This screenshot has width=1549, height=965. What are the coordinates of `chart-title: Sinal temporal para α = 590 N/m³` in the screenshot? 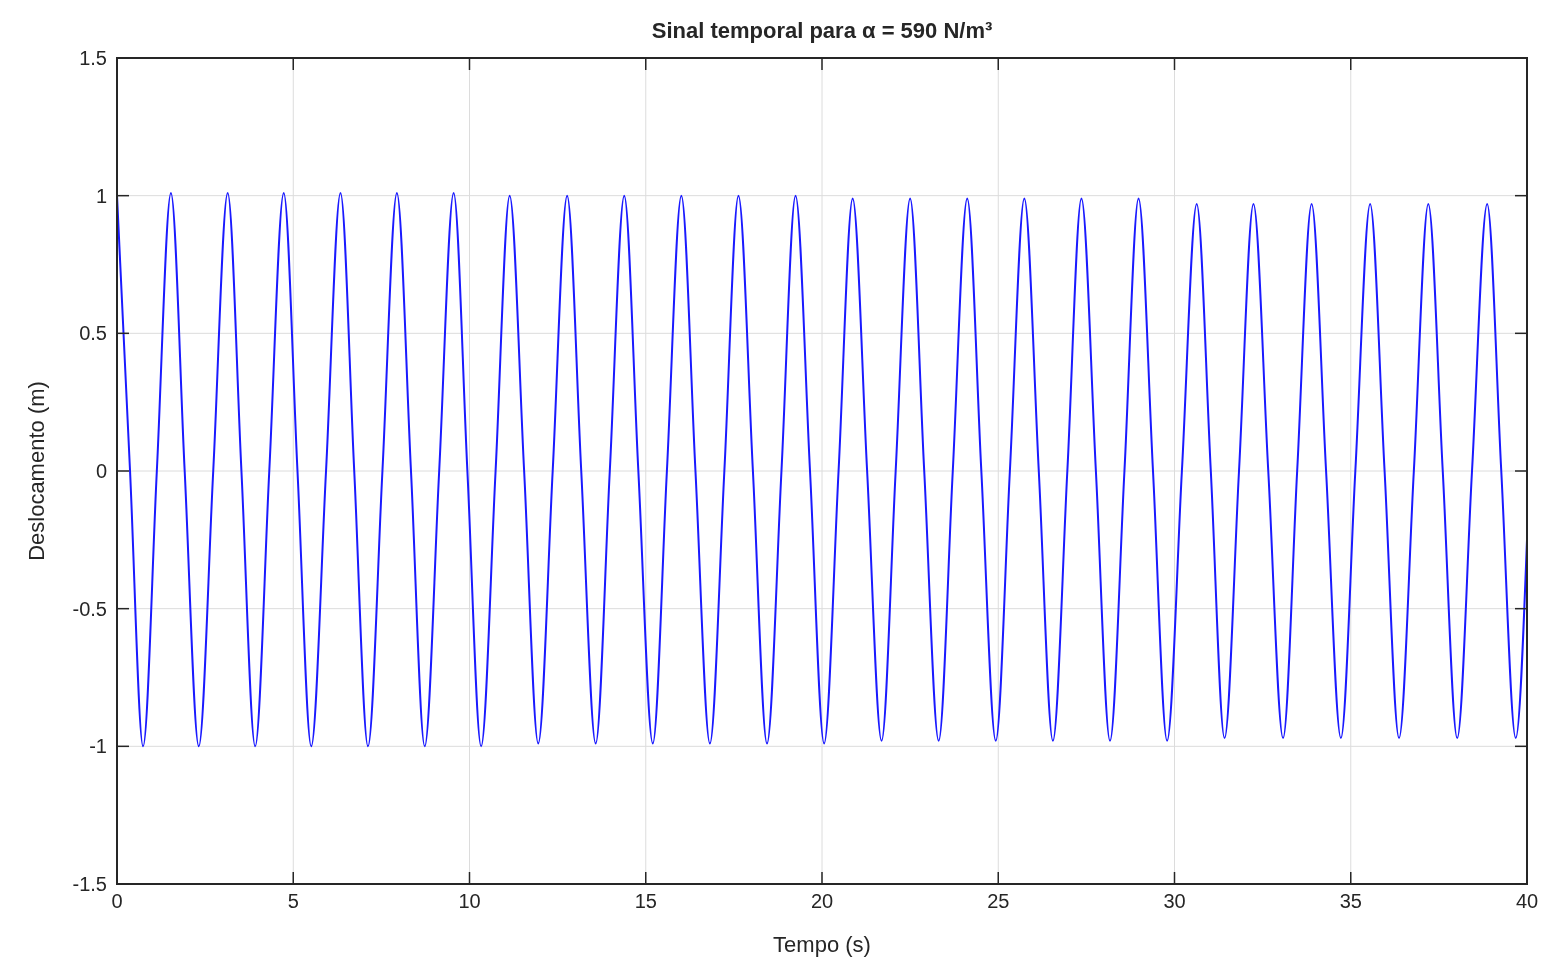 It's located at (822, 30).